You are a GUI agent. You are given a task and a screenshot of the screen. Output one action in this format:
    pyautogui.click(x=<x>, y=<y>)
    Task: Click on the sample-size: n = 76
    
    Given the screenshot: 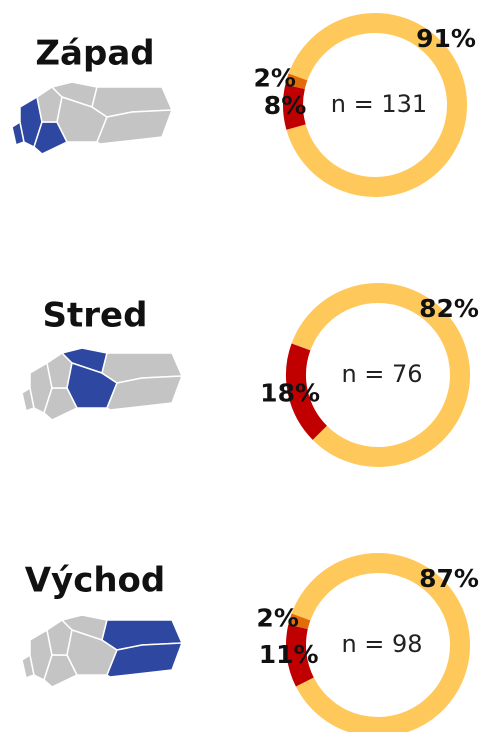 What is the action you would take?
    pyautogui.click(x=381, y=374)
    